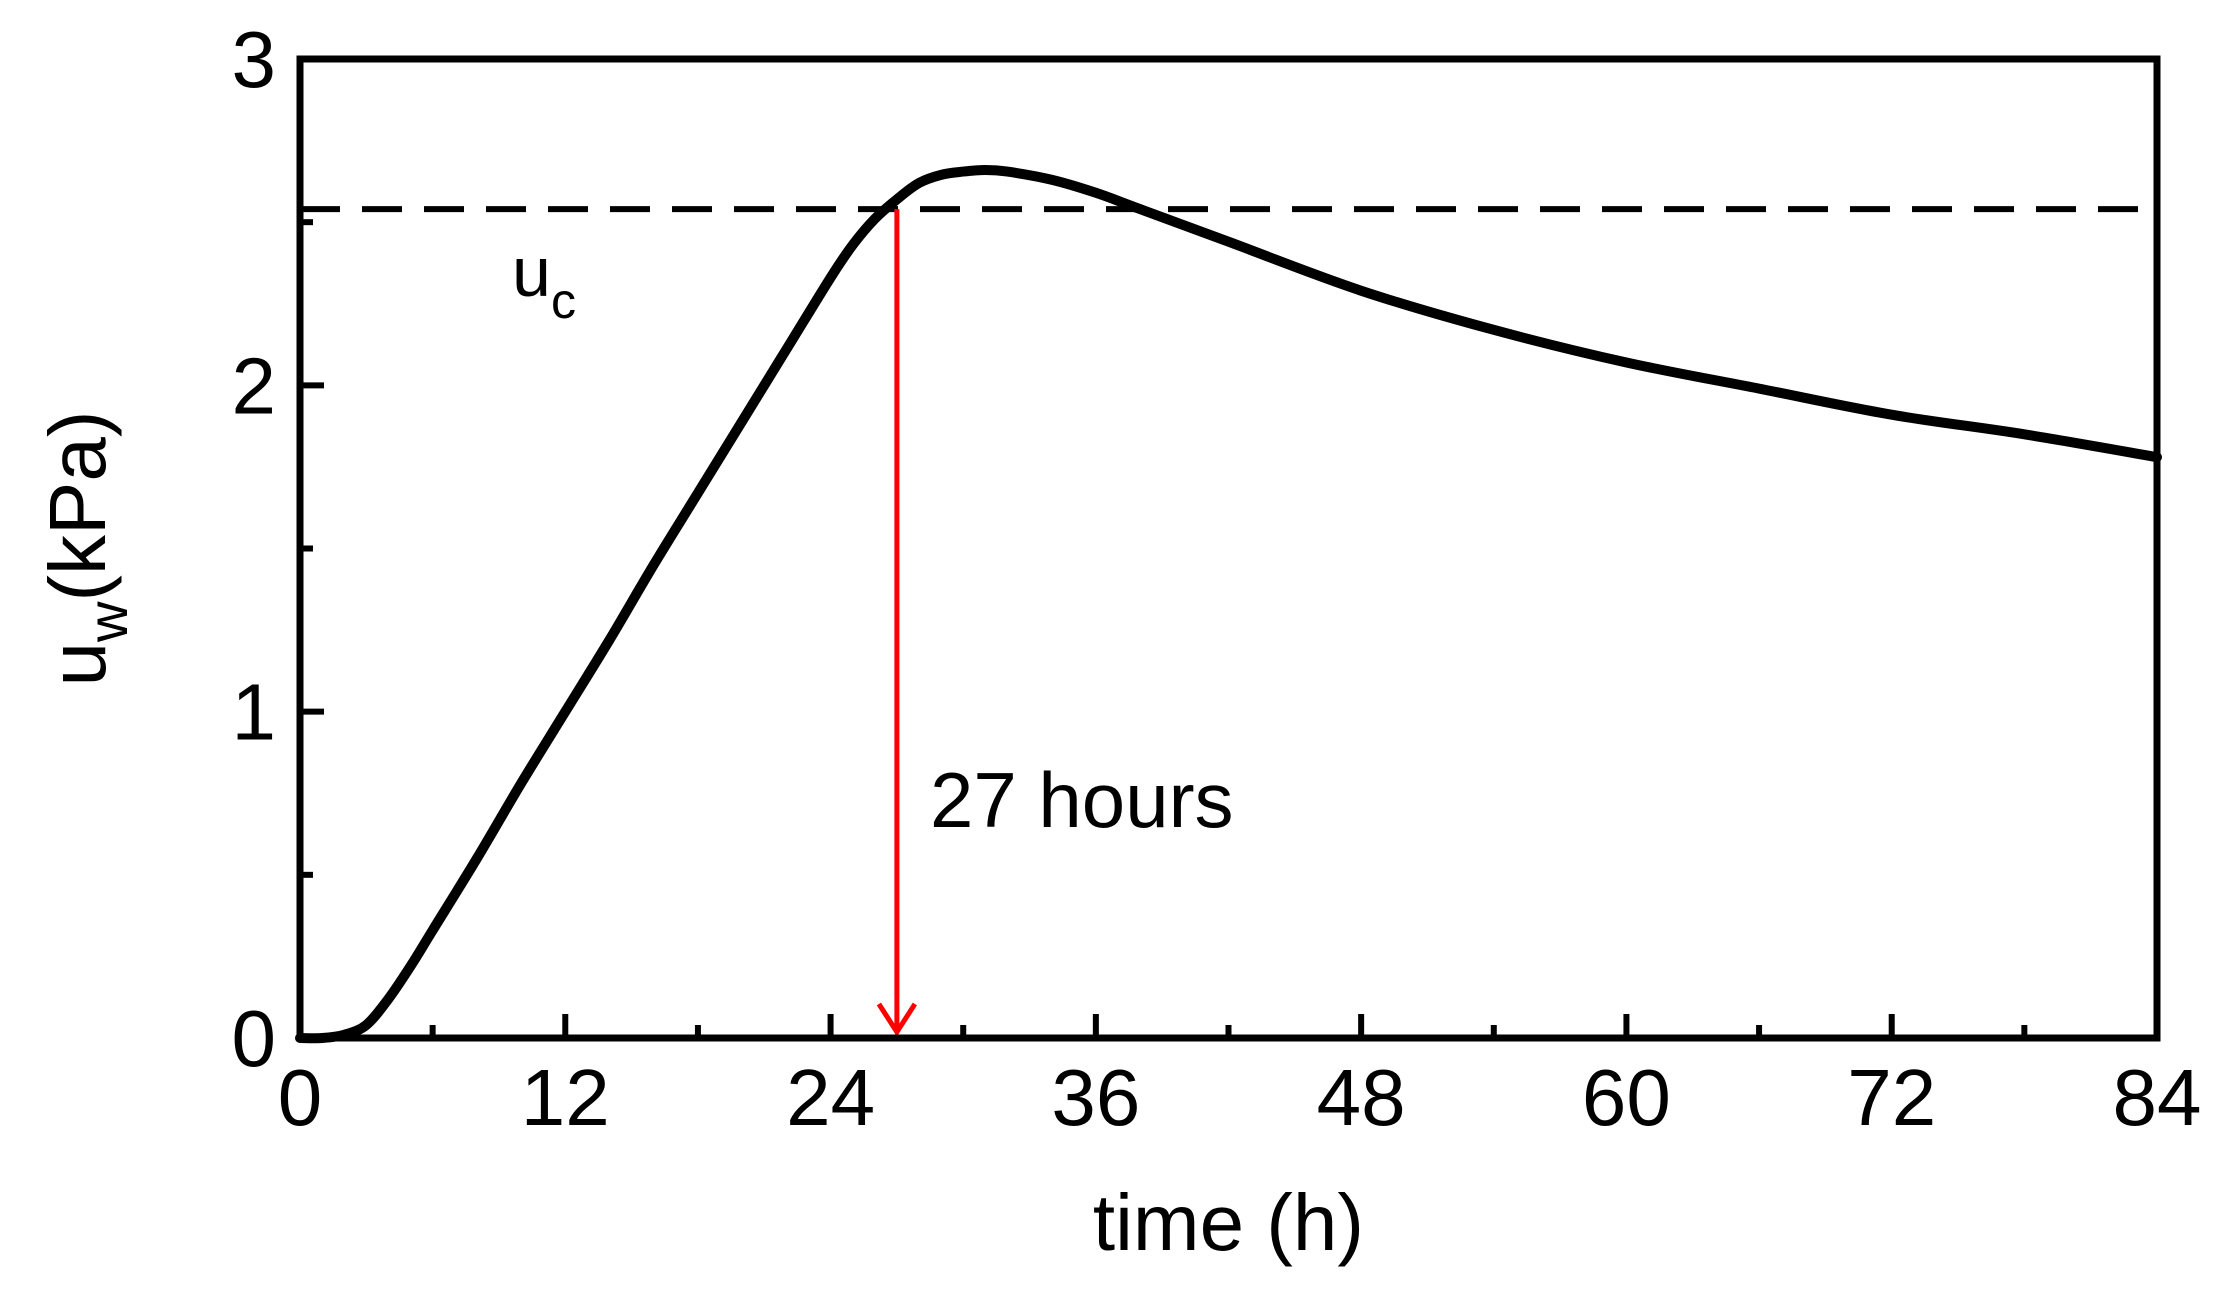 The width and height of the screenshot is (2223, 1302). What do you see at coordinates (1228, 1222) in the screenshot?
I see `x-axis-label: time (h)` at bounding box center [1228, 1222].